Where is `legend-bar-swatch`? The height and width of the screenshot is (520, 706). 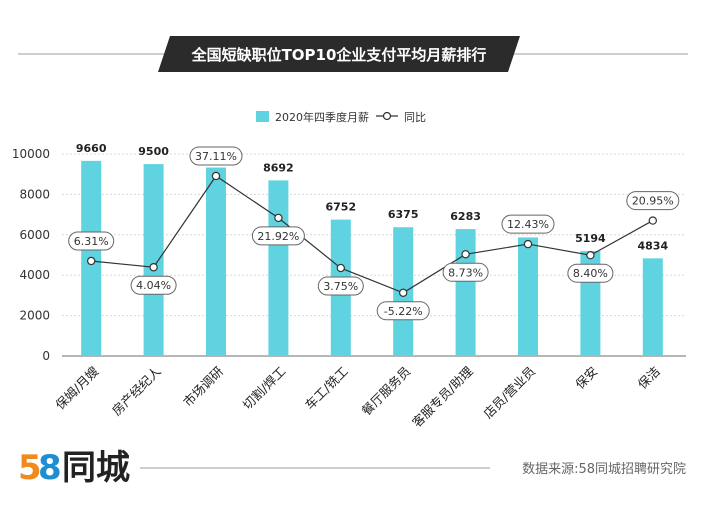 legend-bar-swatch is located at coordinates (262, 116).